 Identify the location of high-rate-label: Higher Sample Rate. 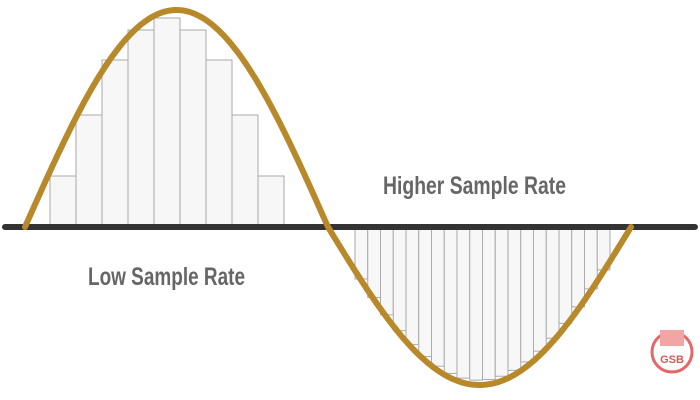
(474, 186).